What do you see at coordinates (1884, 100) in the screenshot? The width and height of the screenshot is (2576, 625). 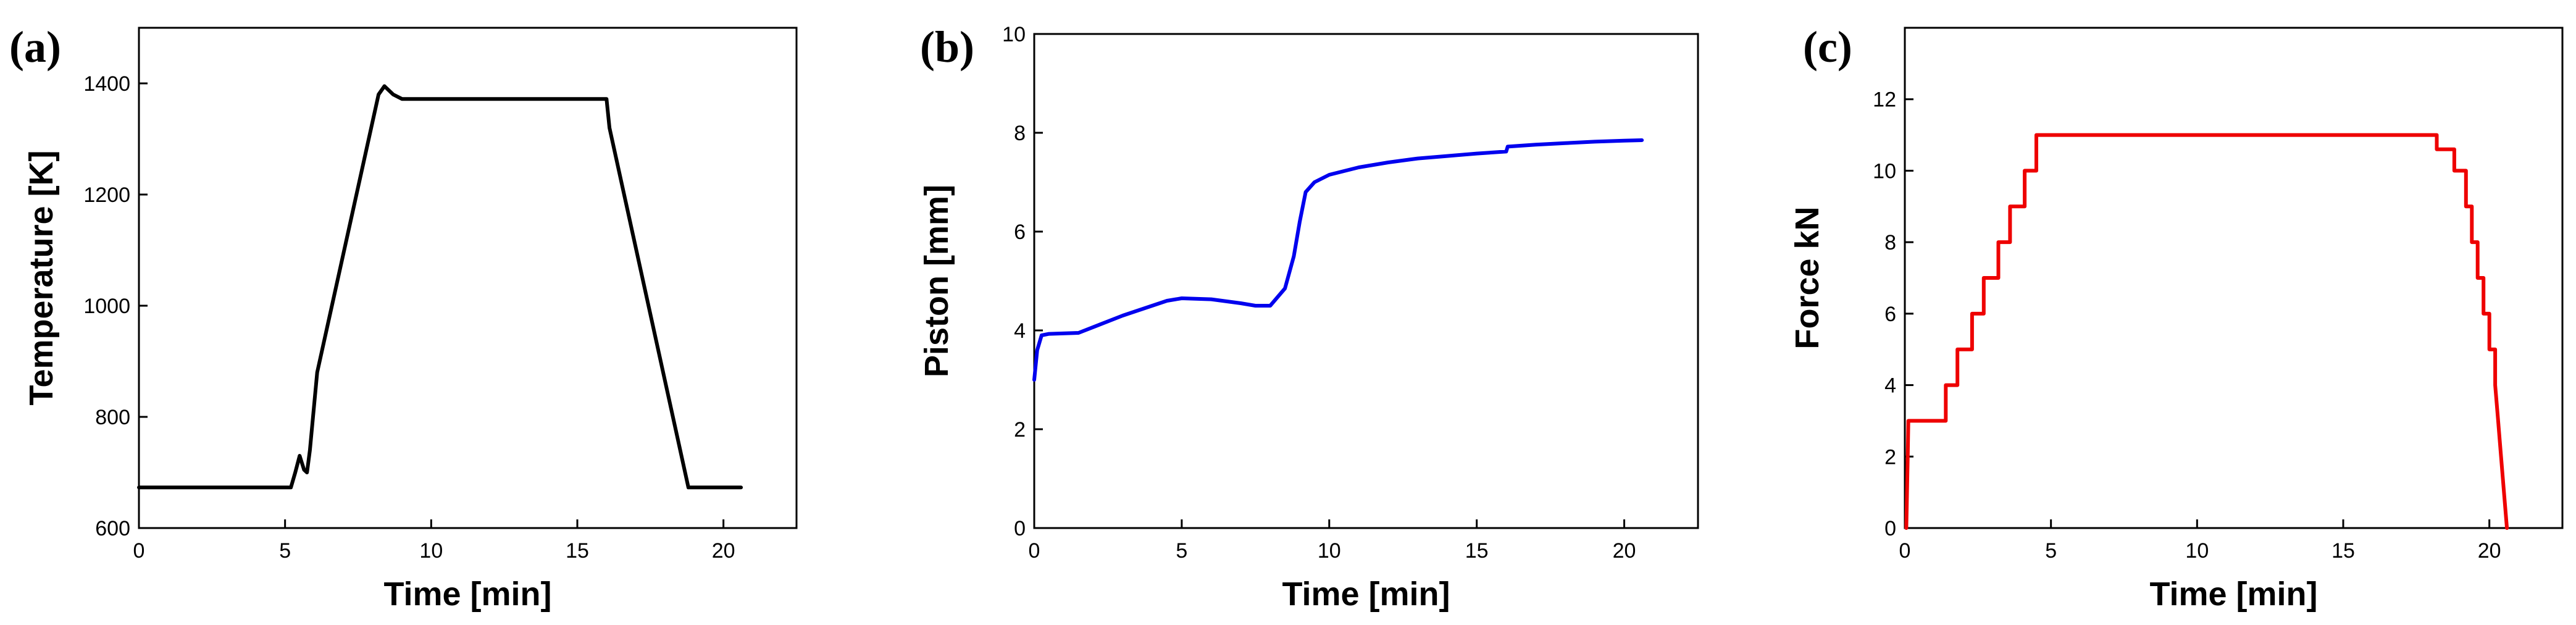 I see `y-tick-label: 12` at bounding box center [1884, 100].